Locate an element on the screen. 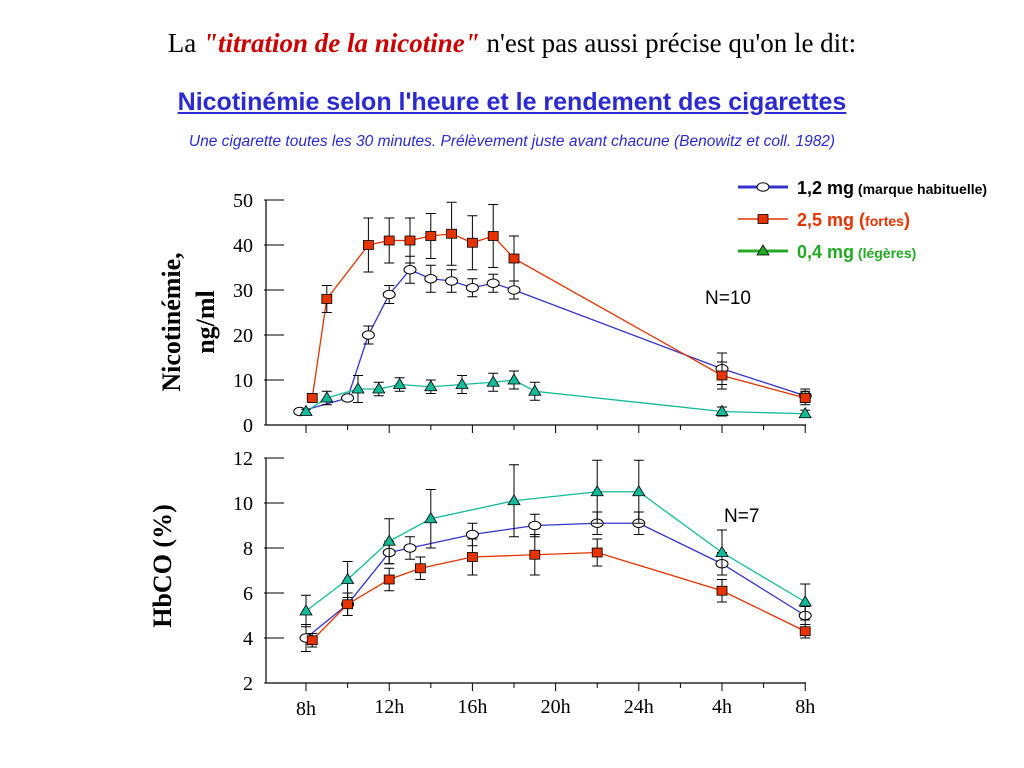 This screenshot has width=1024, height=768. legend-detail: (marque habituelle) is located at coordinates (920, 189).